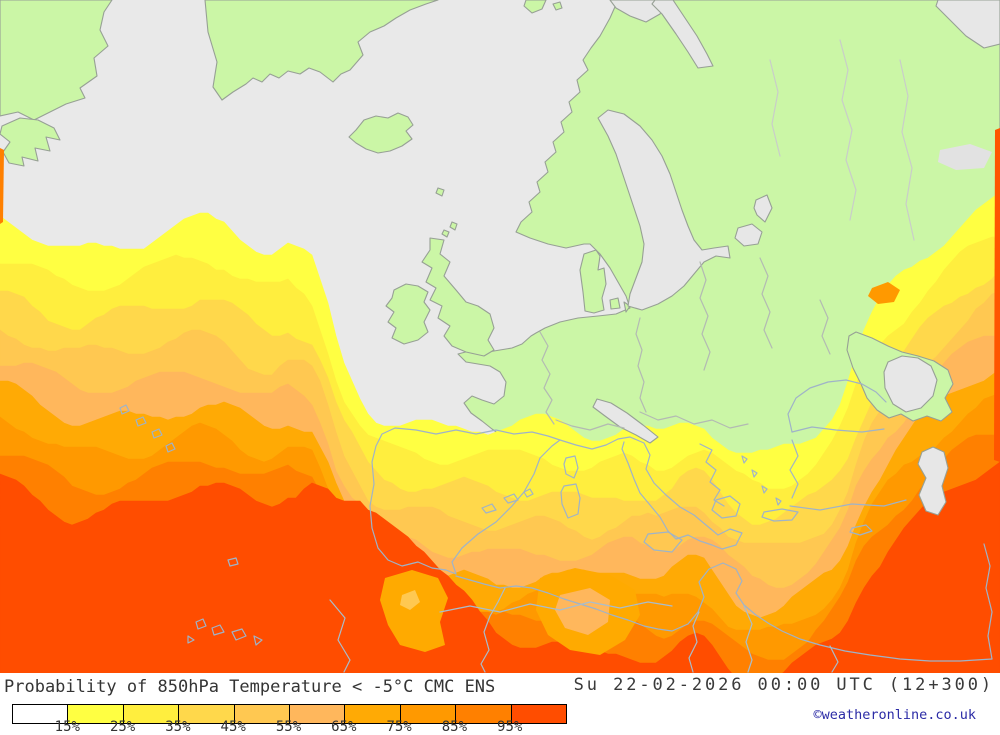 The image size is (1000, 735). What do you see at coordinates (440, 192) in the screenshot?
I see `land-faroe` at bounding box center [440, 192].